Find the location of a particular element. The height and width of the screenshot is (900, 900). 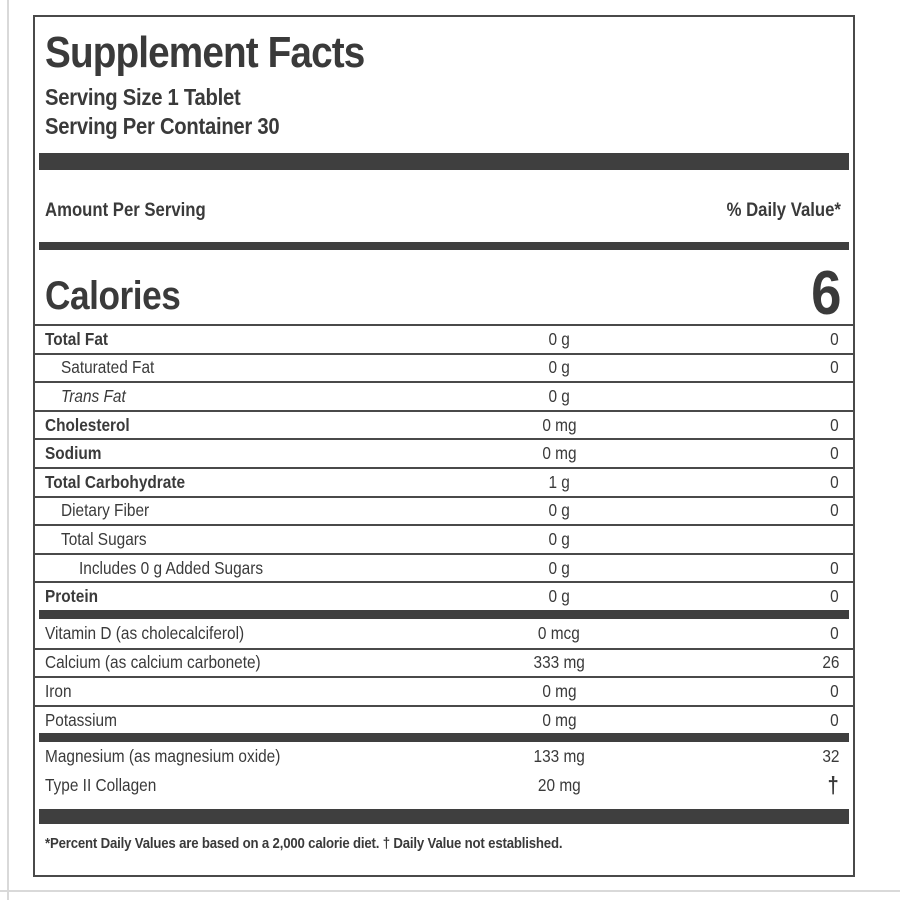

nutrient-row: Sodium 0 mg 0 is located at coordinates (444, 452).